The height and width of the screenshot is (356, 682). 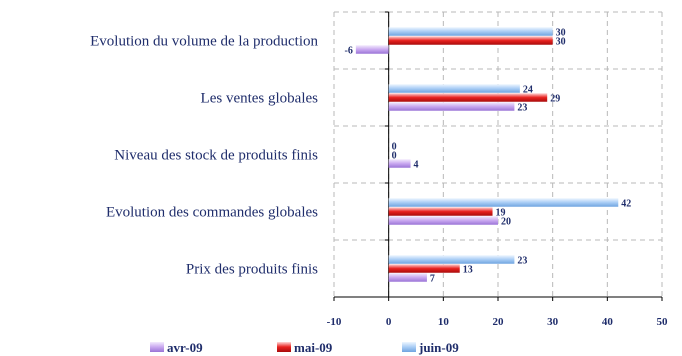 I want to click on data-label: 7, so click(x=432, y=278).